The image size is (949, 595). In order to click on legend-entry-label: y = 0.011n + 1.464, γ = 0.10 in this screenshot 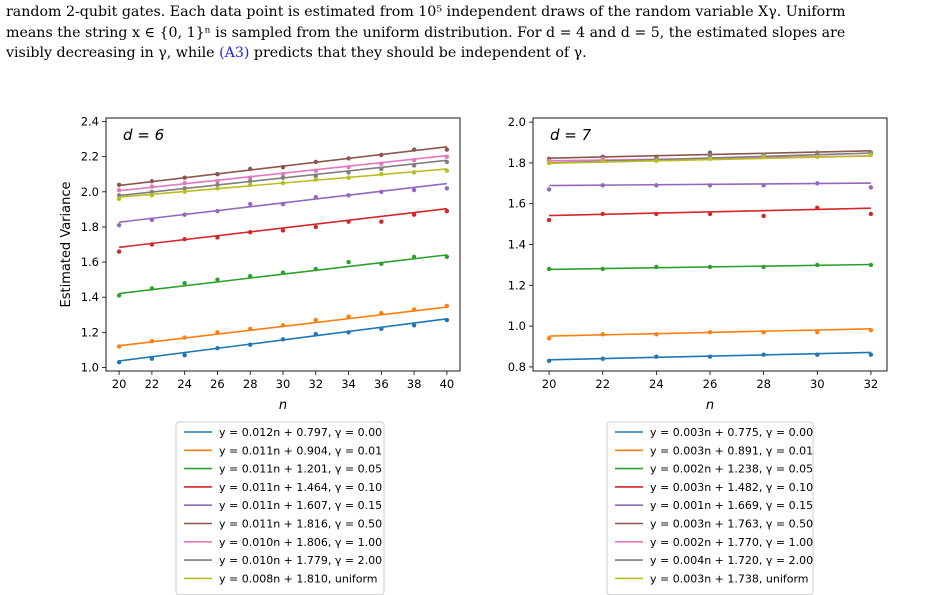, I will do `click(300, 487)`.